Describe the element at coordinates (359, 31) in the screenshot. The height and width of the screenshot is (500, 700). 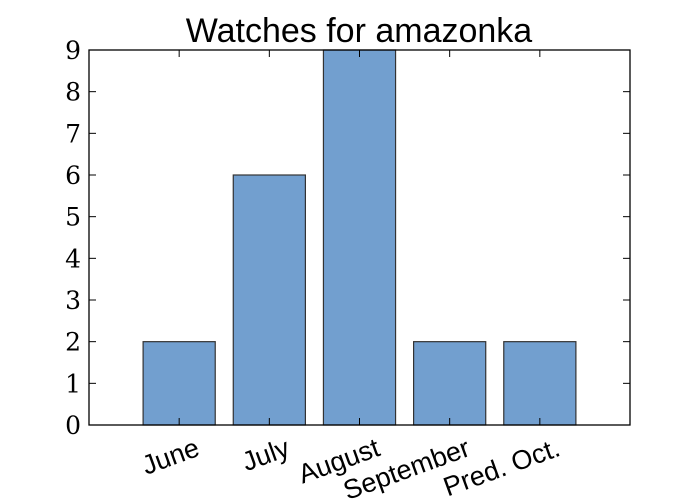
I see `chart-title: Watches for amazonka` at that location.